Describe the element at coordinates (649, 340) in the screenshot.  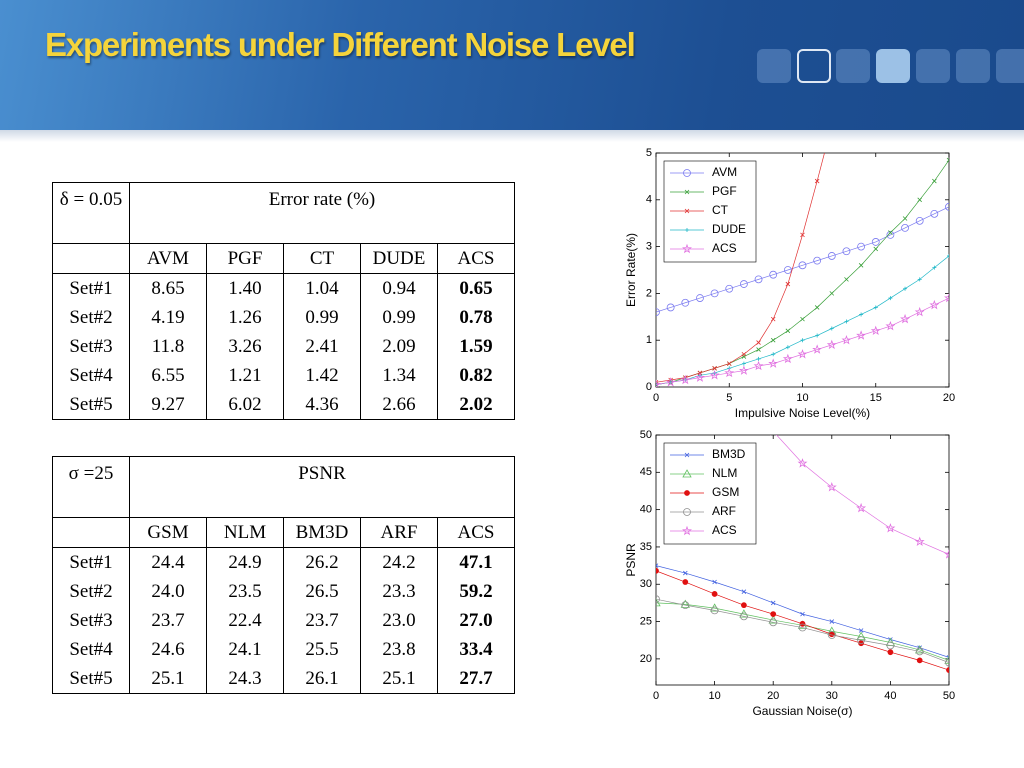
I see `y-tick-label: 1` at that location.